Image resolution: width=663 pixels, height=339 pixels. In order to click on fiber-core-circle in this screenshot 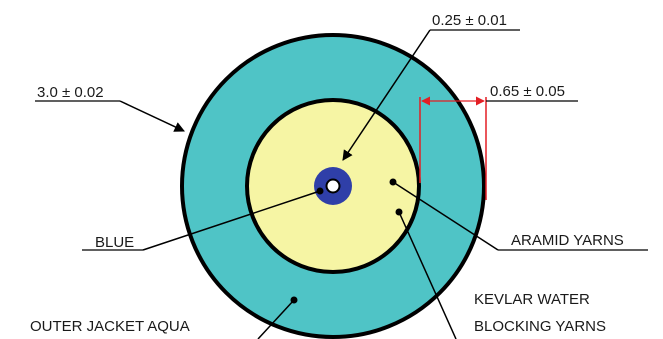, I will do `click(333, 186)`.